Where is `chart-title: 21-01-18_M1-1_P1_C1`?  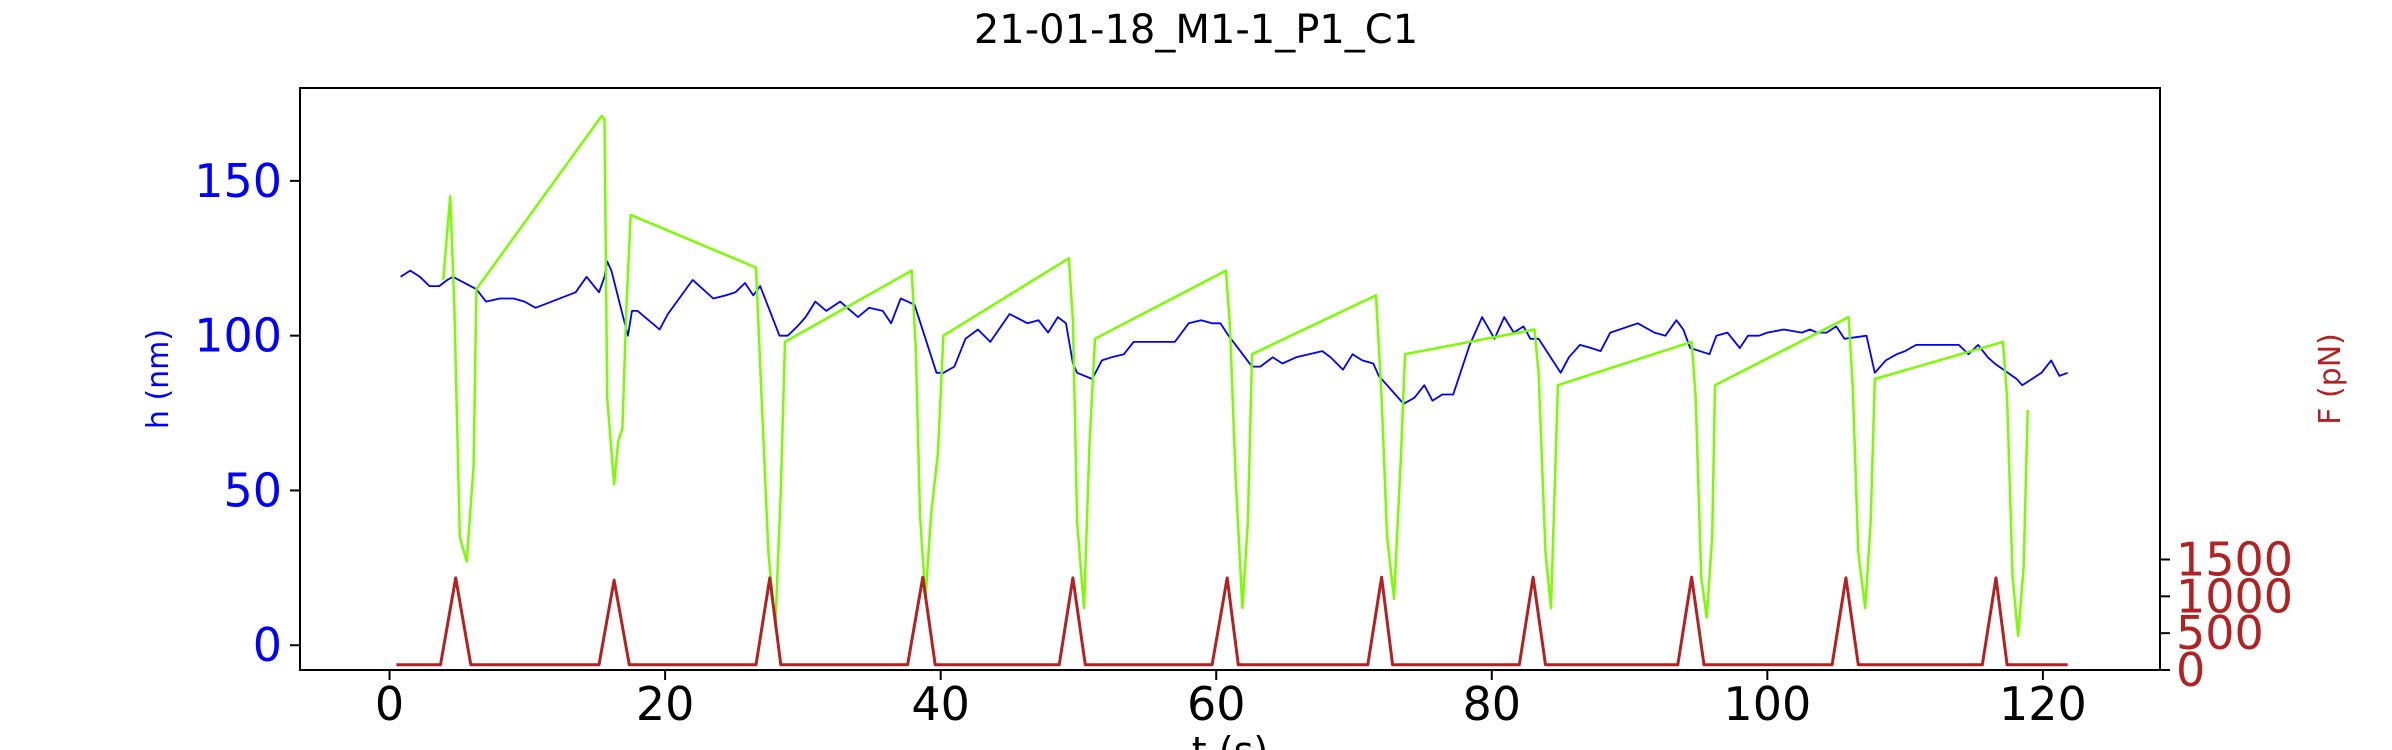
chart-title: 21-01-18_M1-1_P1_C1 is located at coordinates (1196, 30).